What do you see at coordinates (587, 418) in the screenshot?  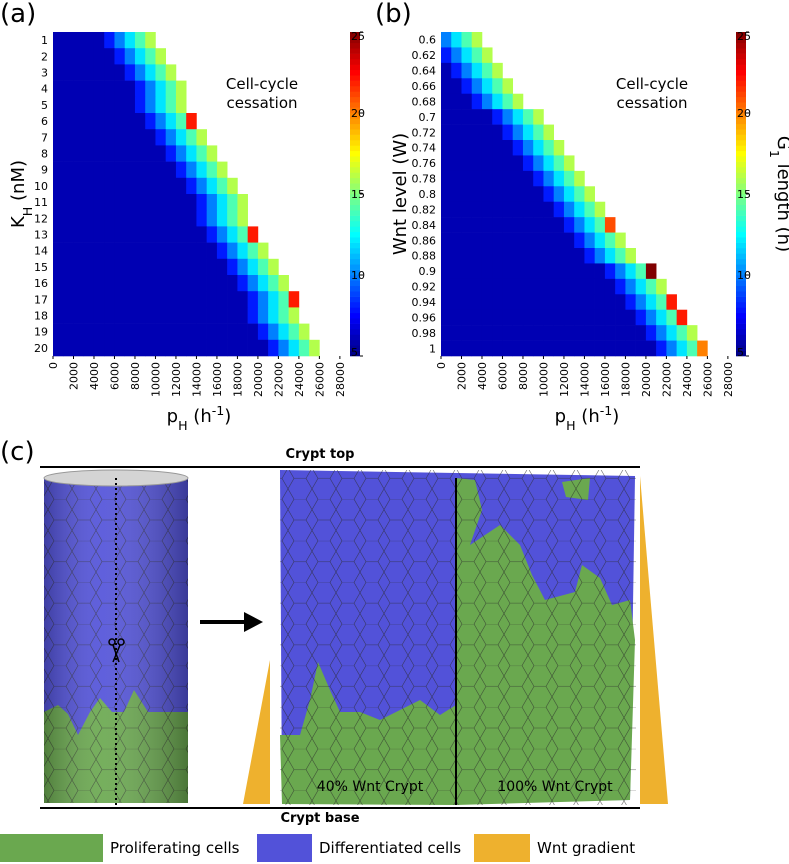 I see `x-axis-label: pH (h-1)` at bounding box center [587, 418].